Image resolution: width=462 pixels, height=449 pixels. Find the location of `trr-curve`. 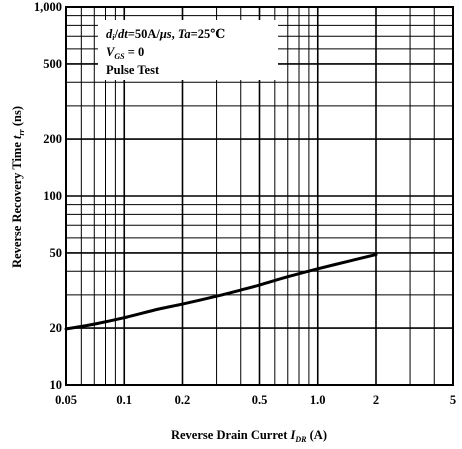

trr-curve is located at coordinates (221, 292).